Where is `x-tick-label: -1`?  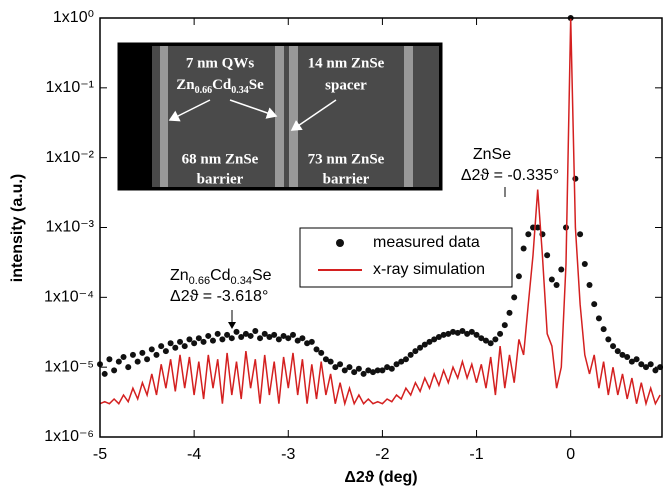
x-tick-label: -1 is located at coordinates (476, 454).